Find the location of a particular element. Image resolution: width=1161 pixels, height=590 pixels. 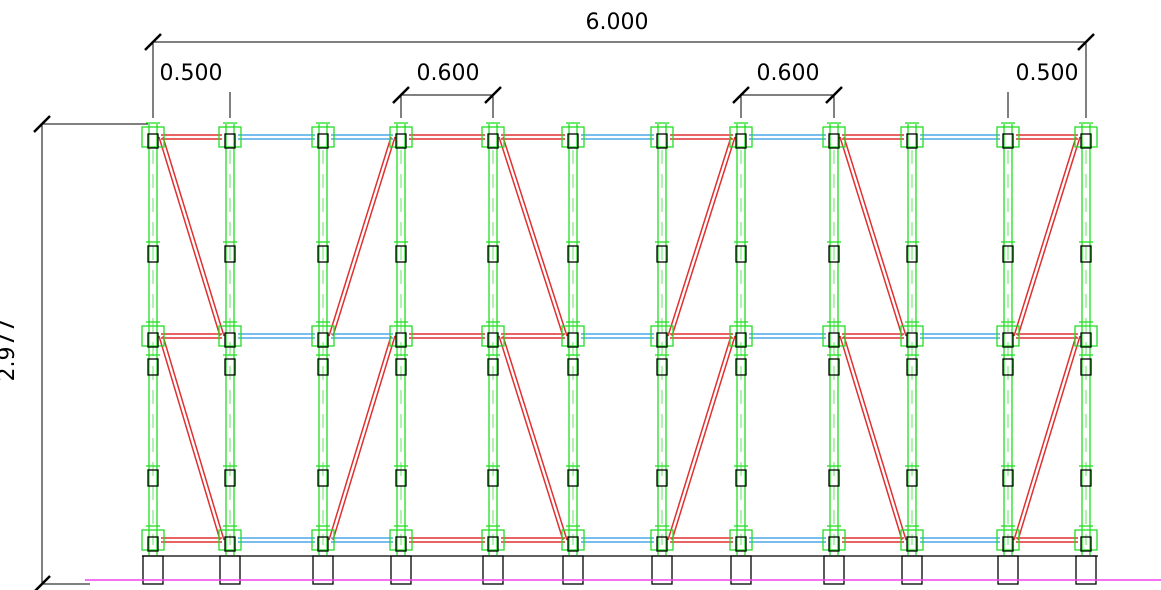

dim-bay-mid-left: 0.600 is located at coordinates (448, 73).